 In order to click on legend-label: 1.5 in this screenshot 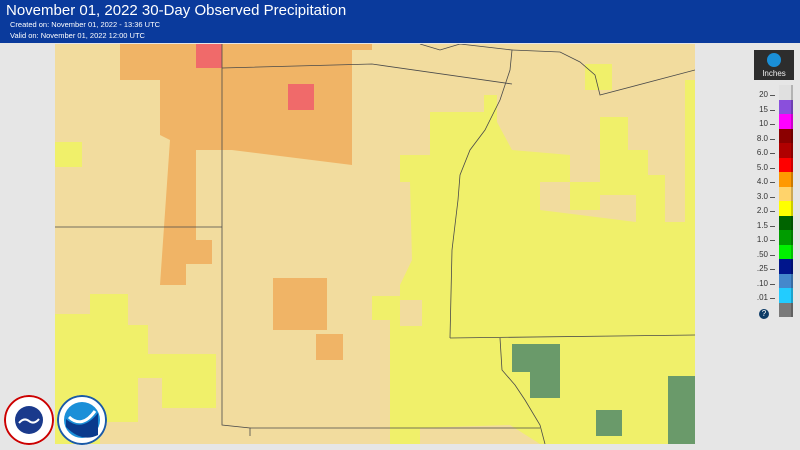, I will do `click(762, 225)`.